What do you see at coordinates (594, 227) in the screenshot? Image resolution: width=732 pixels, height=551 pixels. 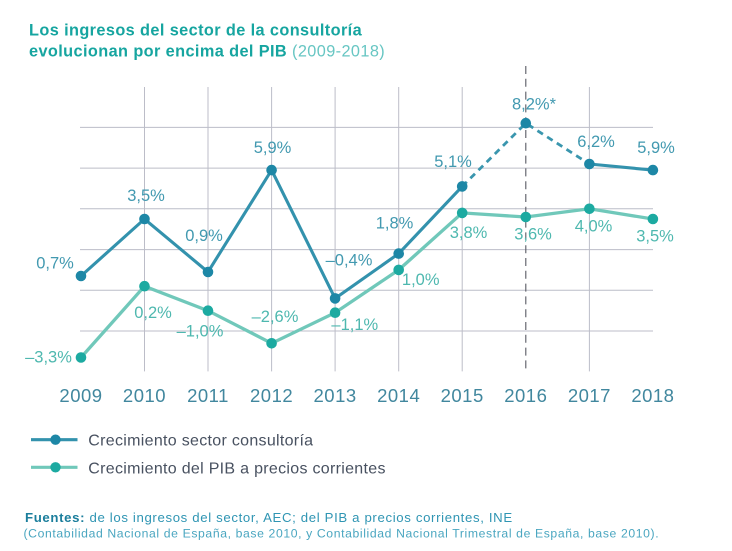 I see `svg-text: 4,0%` at bounding box center [594, 227].